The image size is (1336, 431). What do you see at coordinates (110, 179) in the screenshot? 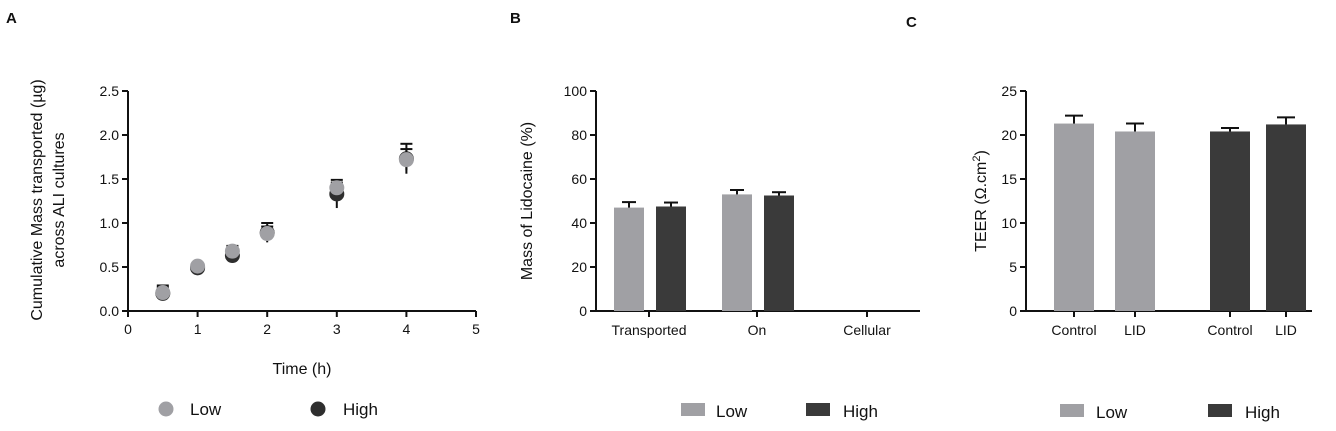
I see `panel-a-y-tick-label: 1.5` at bounding box center [110, 179].